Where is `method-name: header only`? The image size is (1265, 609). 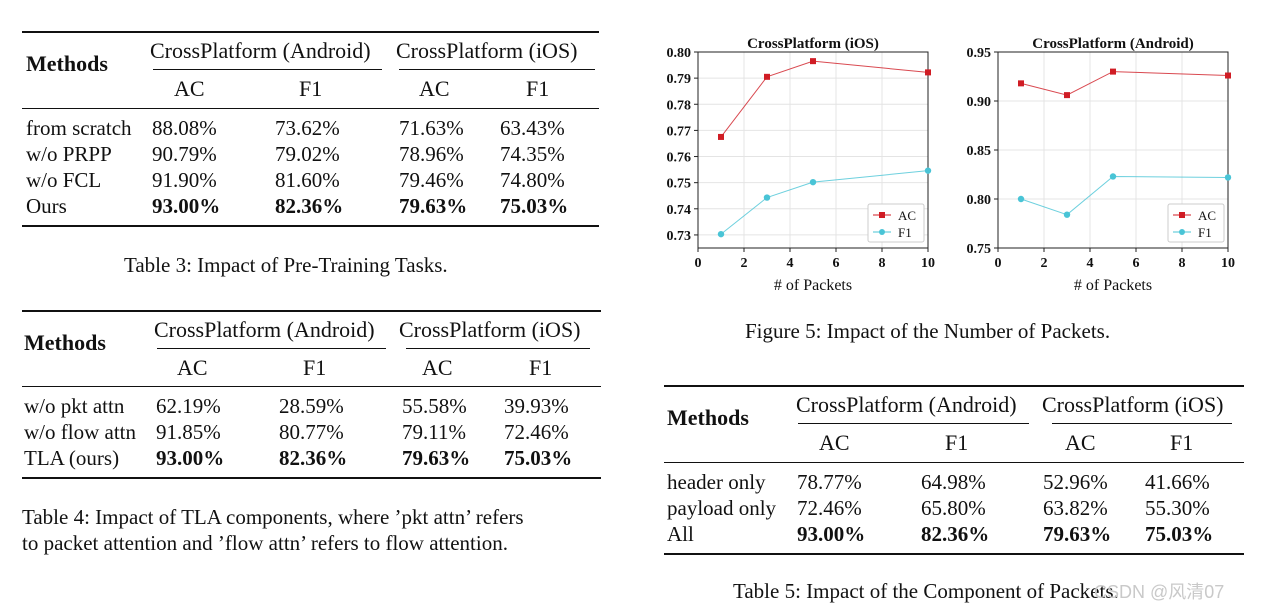 method-name: header only is located at coordinates (716, 482).